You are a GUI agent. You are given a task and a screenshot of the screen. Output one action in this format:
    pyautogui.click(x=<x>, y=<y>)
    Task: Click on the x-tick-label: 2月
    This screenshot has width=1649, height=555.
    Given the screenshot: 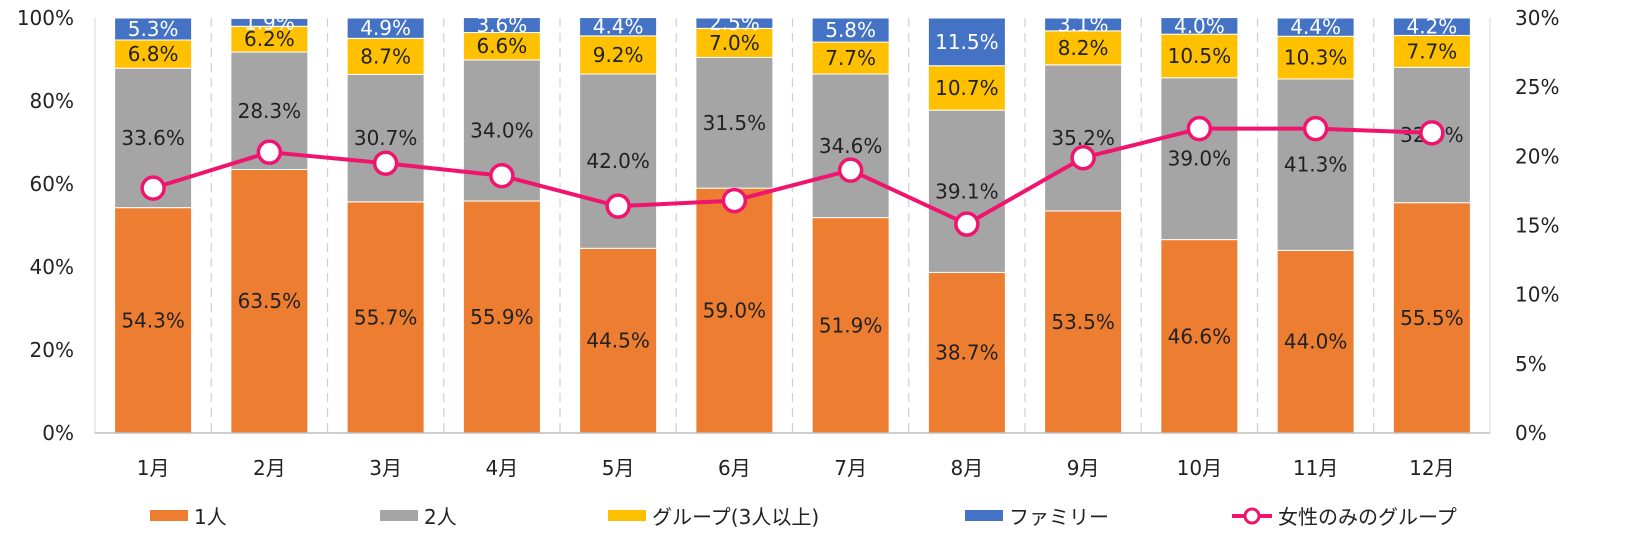 What is the action you would take?
    pyautogui.click(x=269, y=468)
    